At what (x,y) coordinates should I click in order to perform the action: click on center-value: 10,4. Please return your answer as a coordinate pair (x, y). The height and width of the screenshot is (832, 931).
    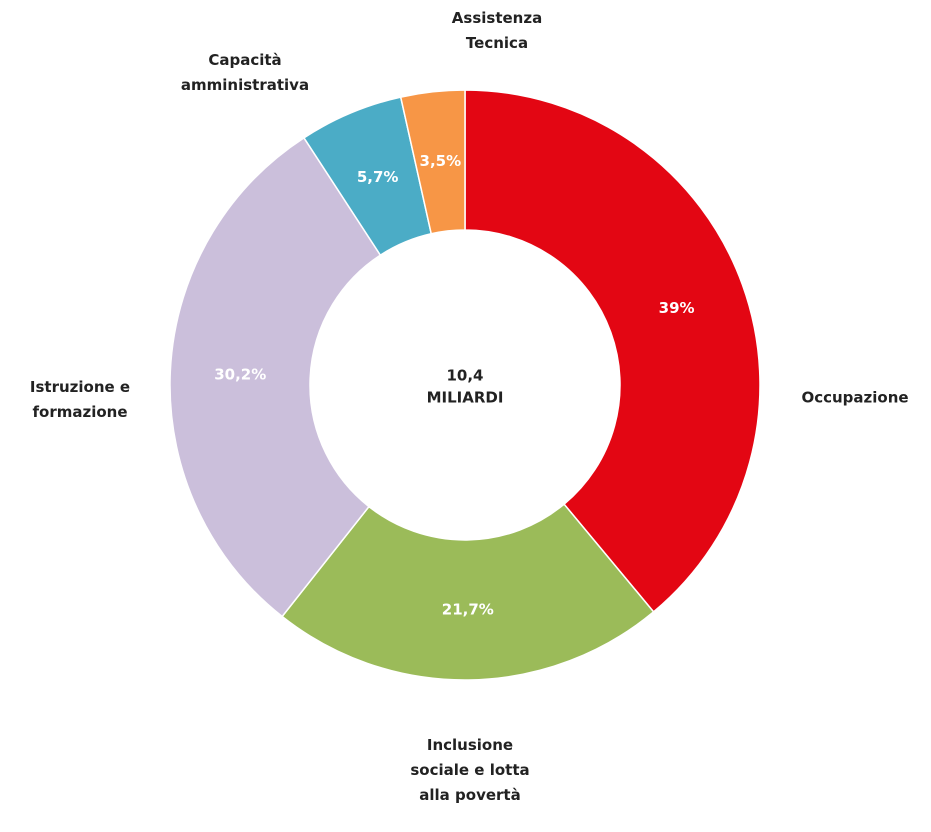
    Looking at the image, I should click on (464, 376).